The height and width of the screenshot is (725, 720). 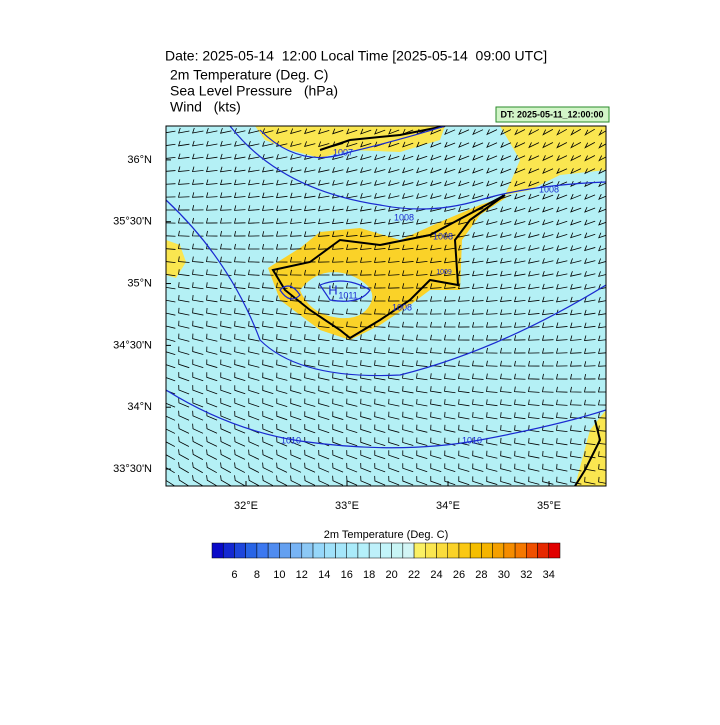 What do you see at coordinates (324, 575) in the screenshot?
I see `colorbar-tick-label: 14` at bounding box center [324, 575].